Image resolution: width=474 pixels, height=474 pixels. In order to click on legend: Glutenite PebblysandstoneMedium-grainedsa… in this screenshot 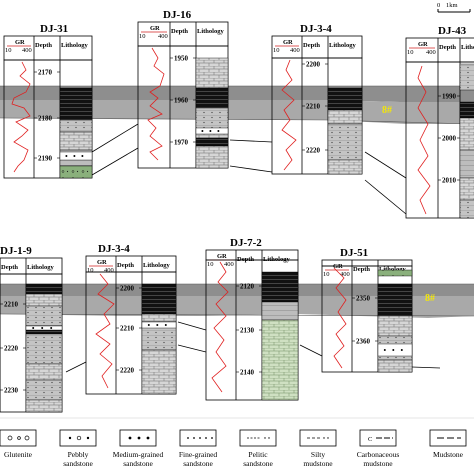, I will do `click(233, 448)`.